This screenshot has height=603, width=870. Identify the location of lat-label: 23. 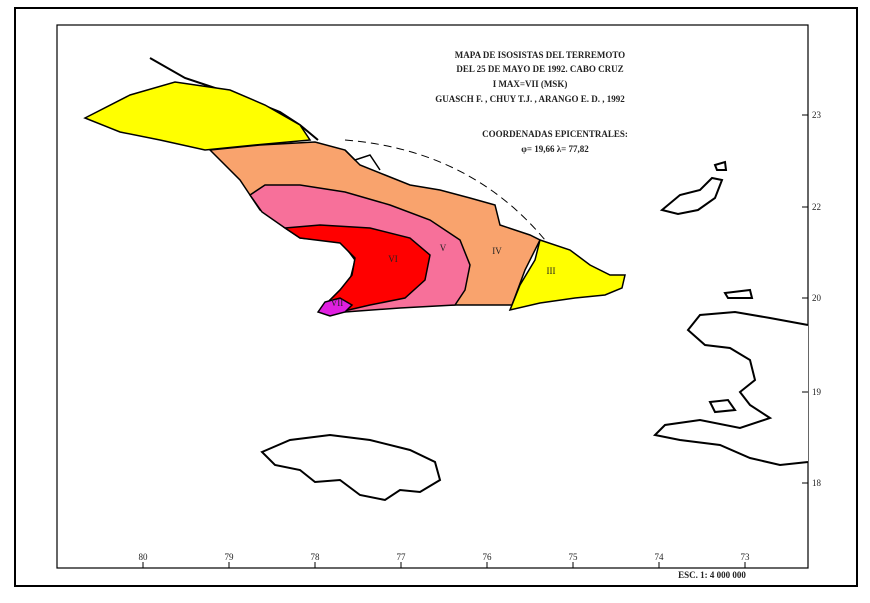
(817, 115).